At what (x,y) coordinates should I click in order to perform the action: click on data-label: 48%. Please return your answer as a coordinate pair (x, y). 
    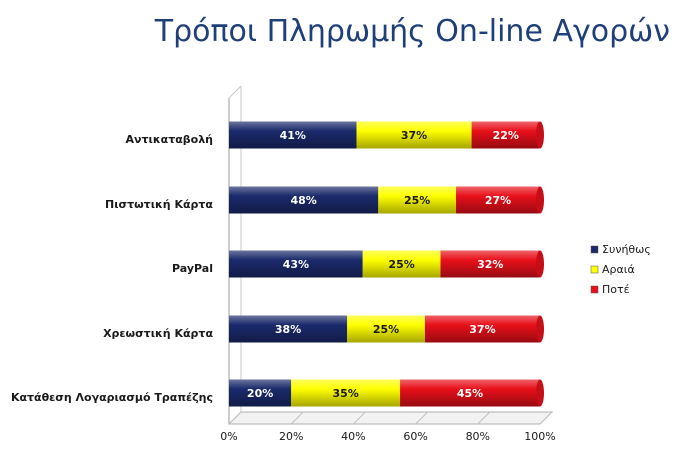
    Looking at the image, I should click on (303, 200).